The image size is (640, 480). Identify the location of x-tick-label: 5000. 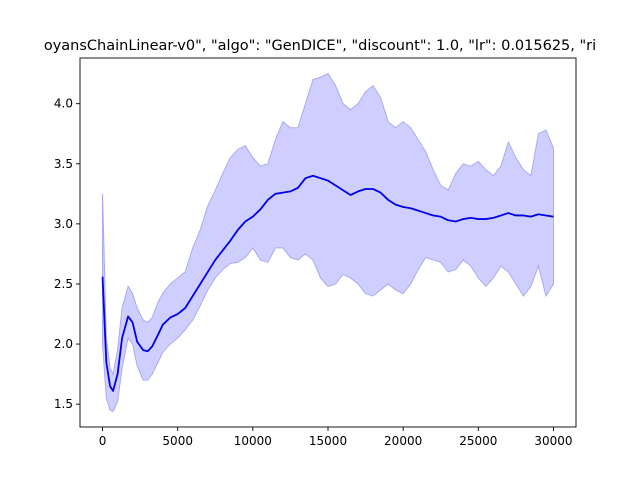
(177, 441).